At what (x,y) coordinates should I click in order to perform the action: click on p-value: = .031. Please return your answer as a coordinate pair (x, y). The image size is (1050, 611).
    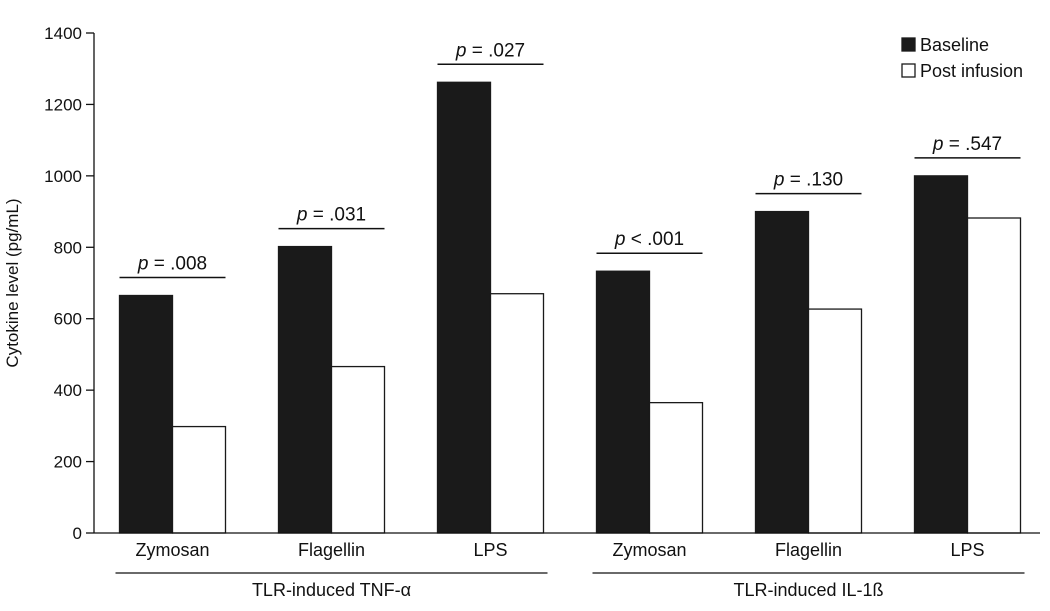
    Looking at the image, I should click on (336, 215).